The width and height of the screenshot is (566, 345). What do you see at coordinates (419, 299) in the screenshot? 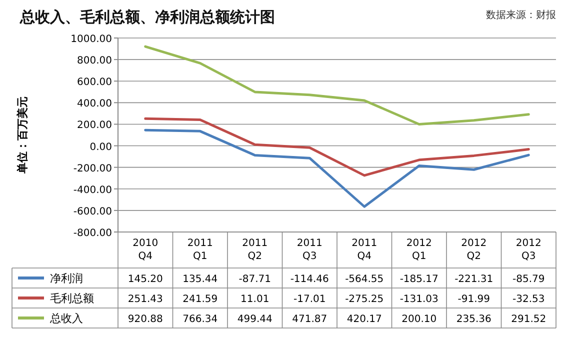
I see `data-label: -131.03` at bounding box center [419, 299].